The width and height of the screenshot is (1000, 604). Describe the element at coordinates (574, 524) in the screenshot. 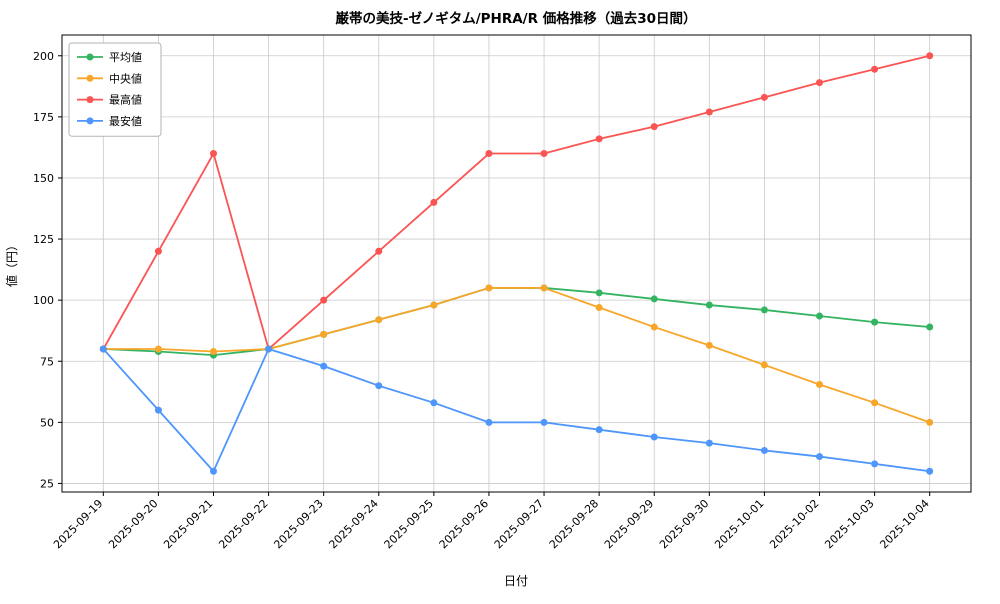

I see `x-tick-label: 2025-09-28` at that location.